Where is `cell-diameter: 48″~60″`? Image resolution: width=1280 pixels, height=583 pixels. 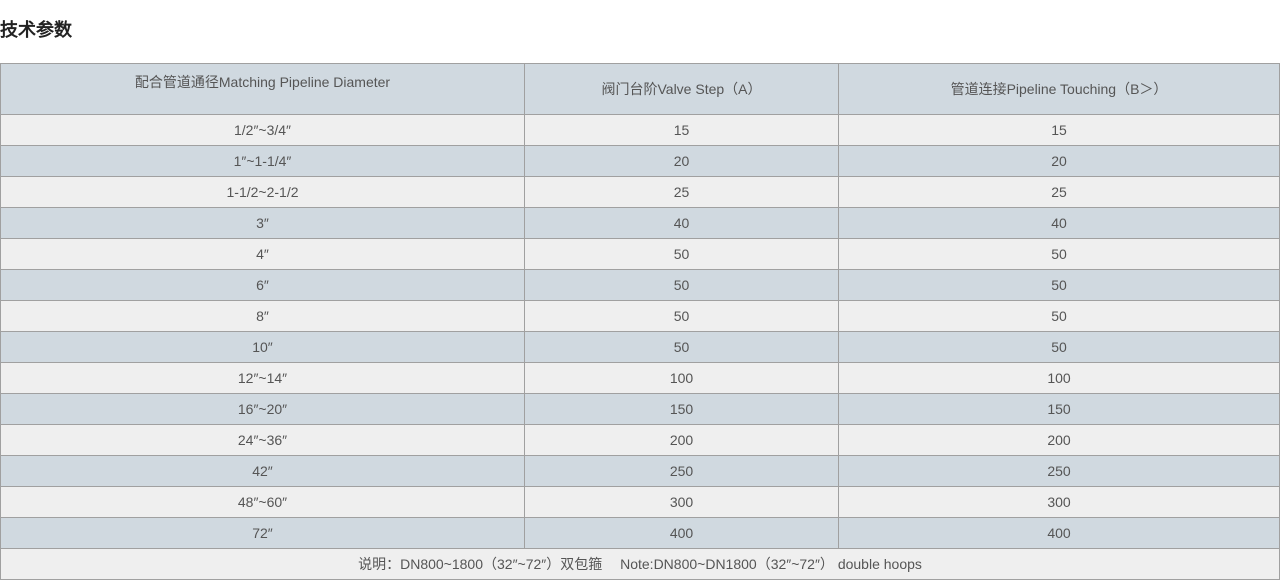 cell-diameter: 48″~60″ is located at coordinates (262, 502).